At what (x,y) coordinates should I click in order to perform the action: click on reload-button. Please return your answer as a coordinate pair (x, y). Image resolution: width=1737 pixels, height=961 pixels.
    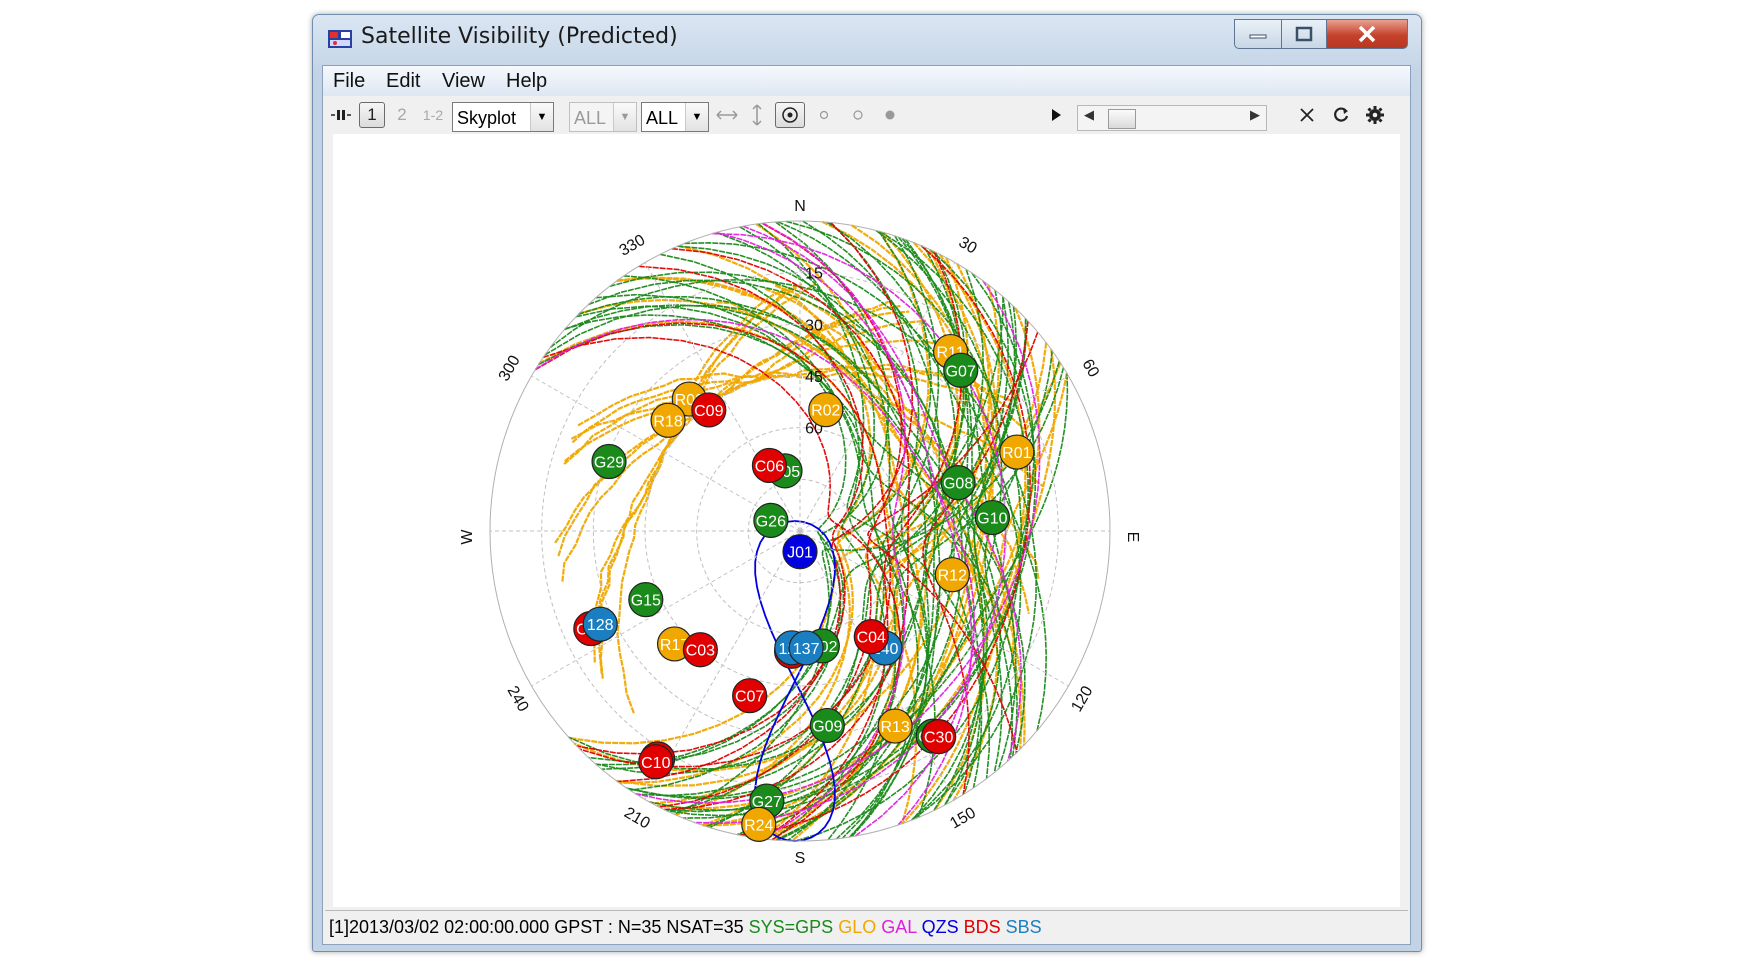
    Looking at the image, I should click on (1341, 115).